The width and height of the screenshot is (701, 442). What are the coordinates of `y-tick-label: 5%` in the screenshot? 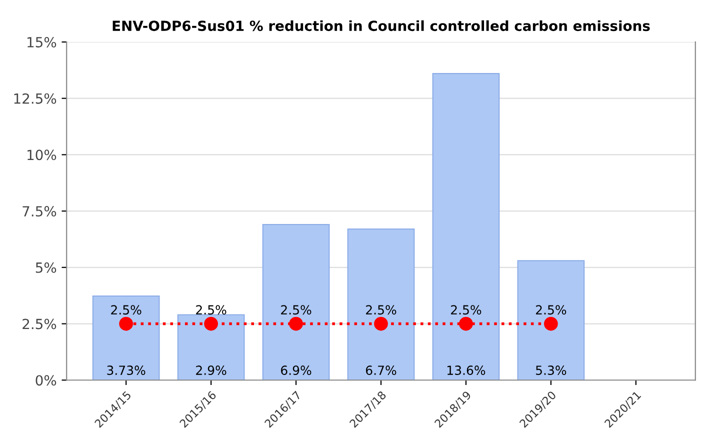 It's located at (46, 267).